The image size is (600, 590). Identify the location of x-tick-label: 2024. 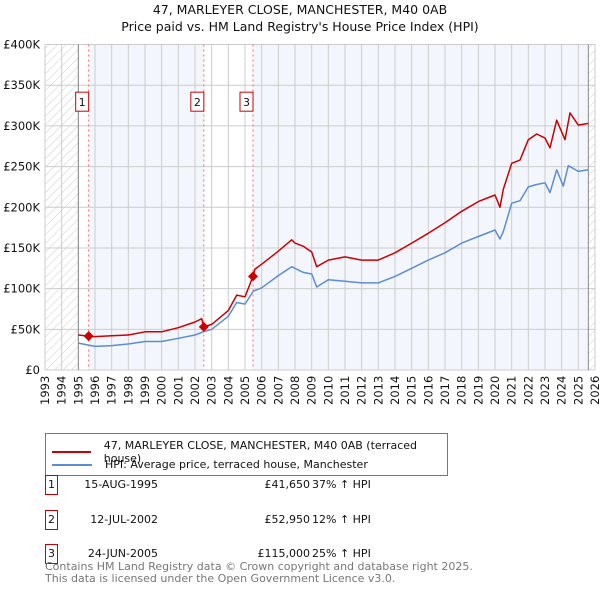
(562, 390).